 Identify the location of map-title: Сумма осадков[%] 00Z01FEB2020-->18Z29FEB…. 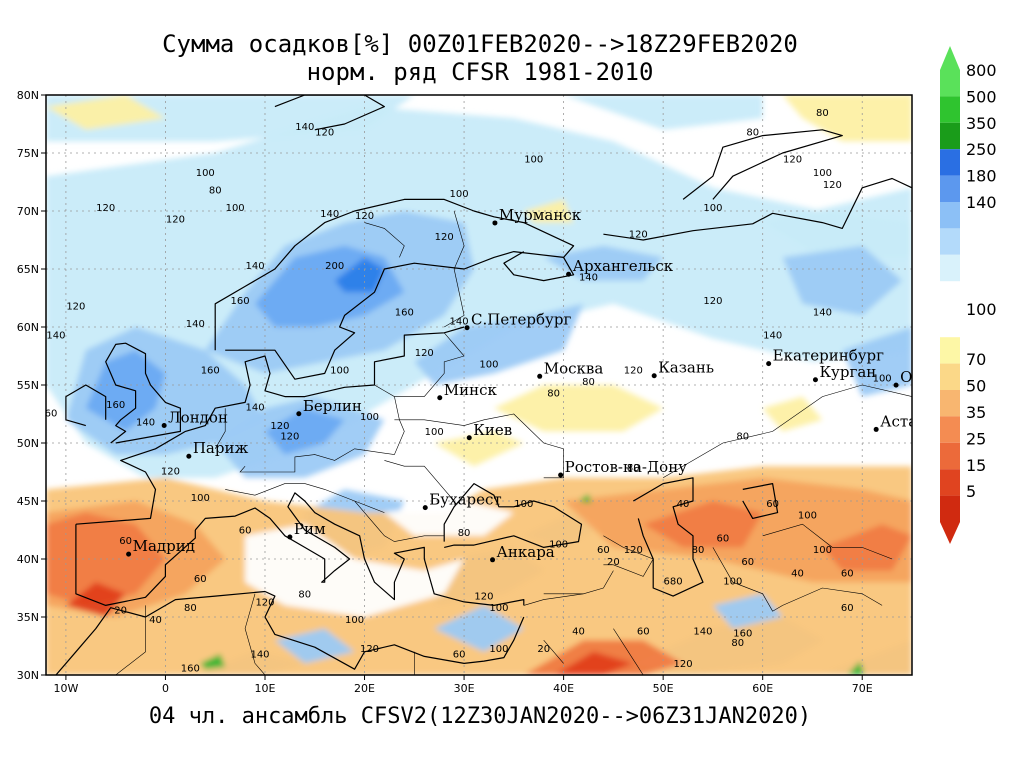
(480, 44).